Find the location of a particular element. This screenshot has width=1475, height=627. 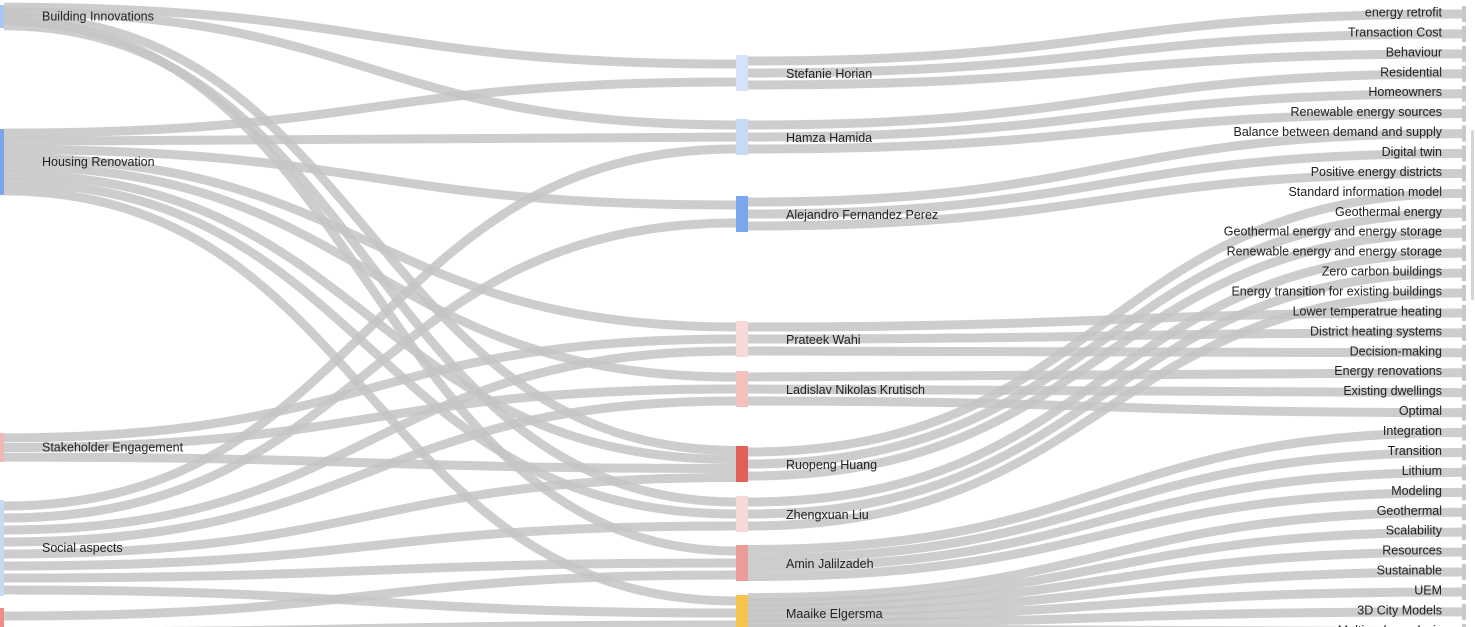

sankey-node-building is located at coordinates (2, 16).